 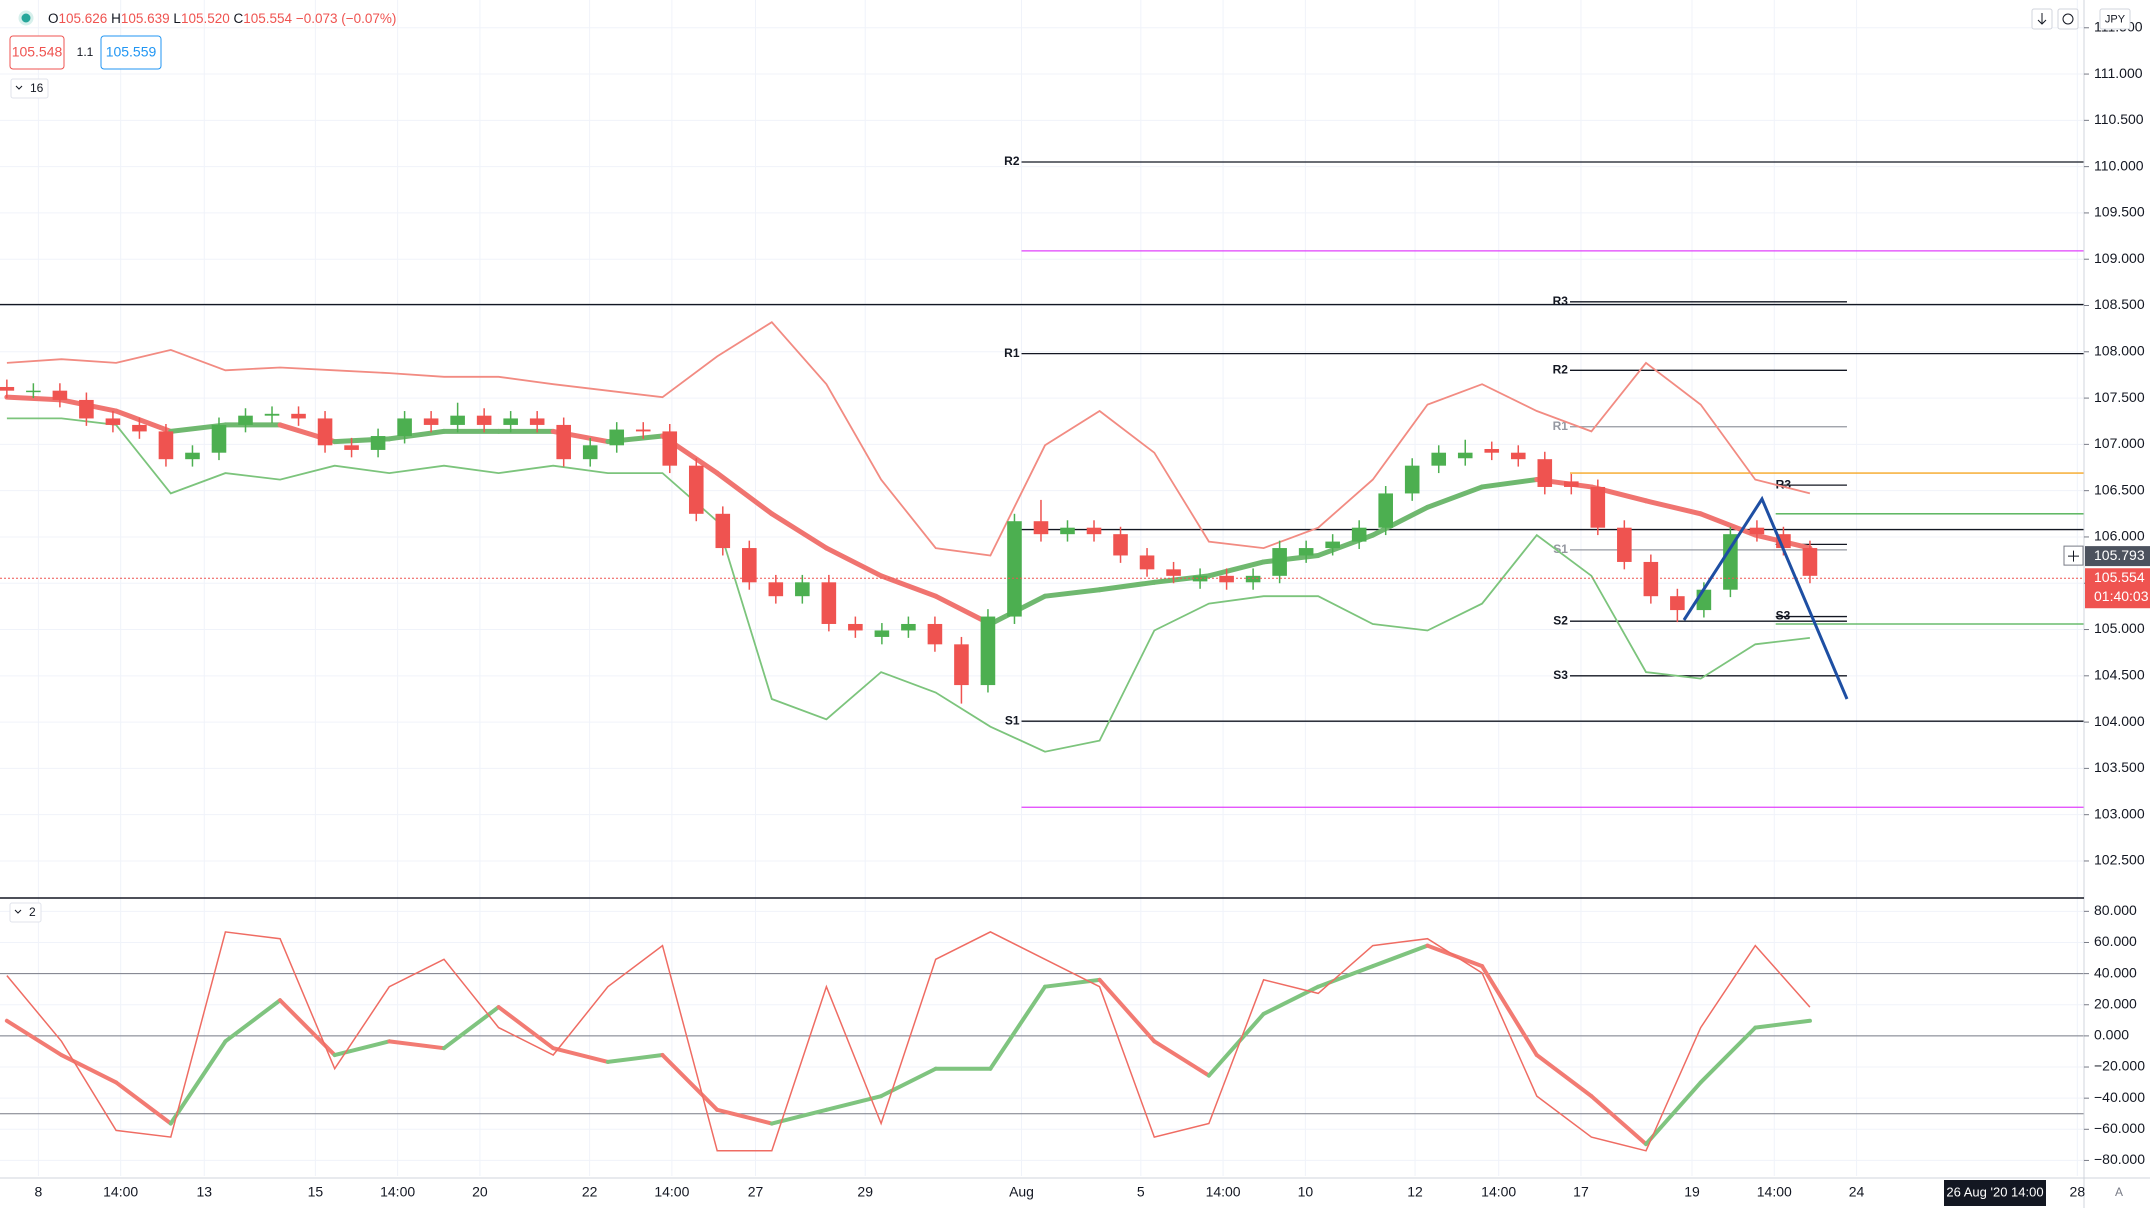 What do you see at coordinates (2119, 1066) in the screenshot?
I see `y-tick-label: −20.000` at bounding box center [2119, 1066].